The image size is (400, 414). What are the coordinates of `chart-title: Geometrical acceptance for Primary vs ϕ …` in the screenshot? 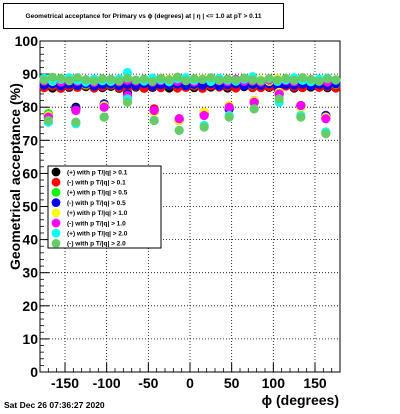 It's located at (143, 16).